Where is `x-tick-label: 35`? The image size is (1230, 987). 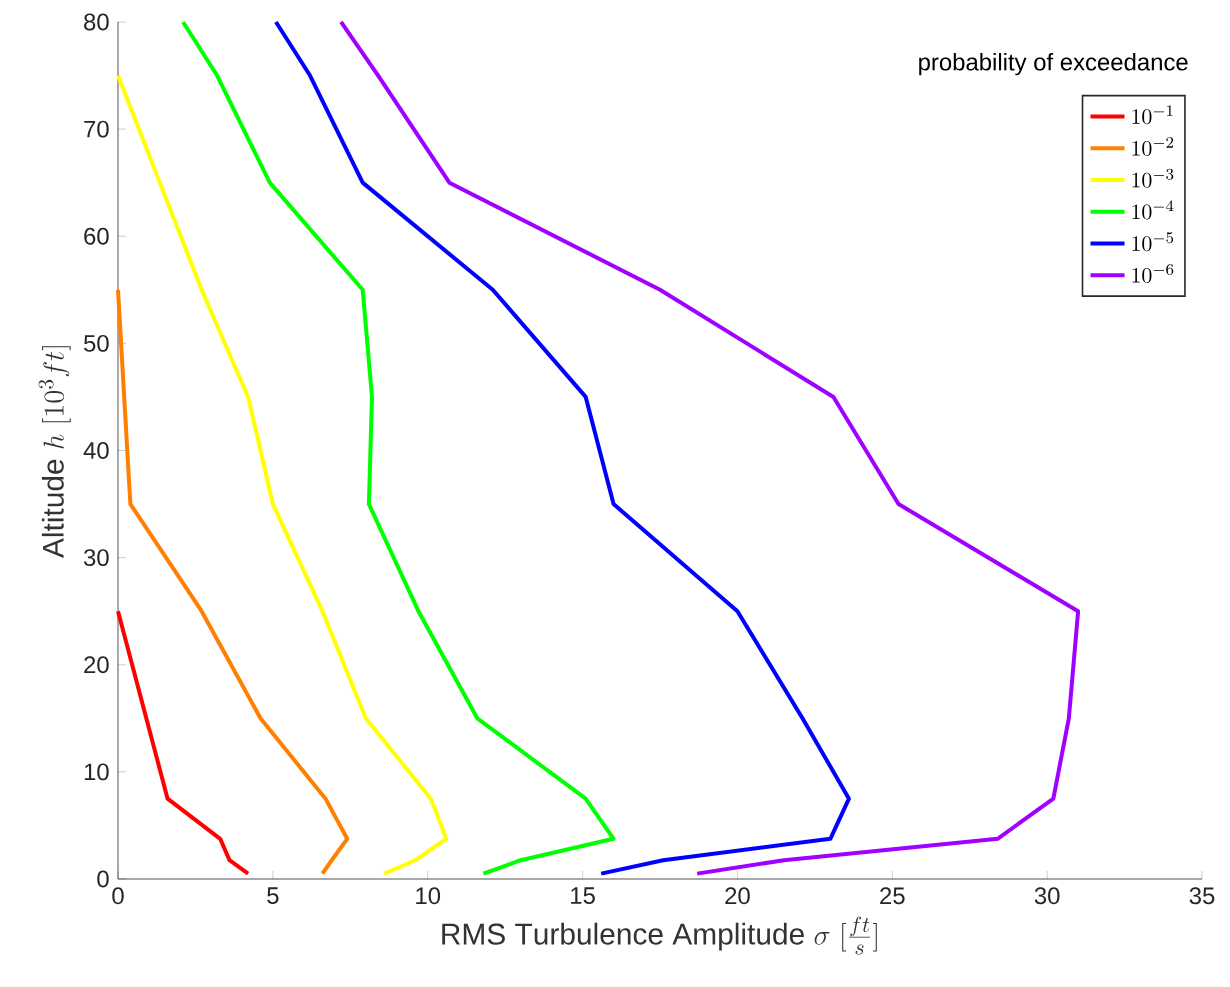 x-tick-label: 35 is located at coordinates (1202, 896).